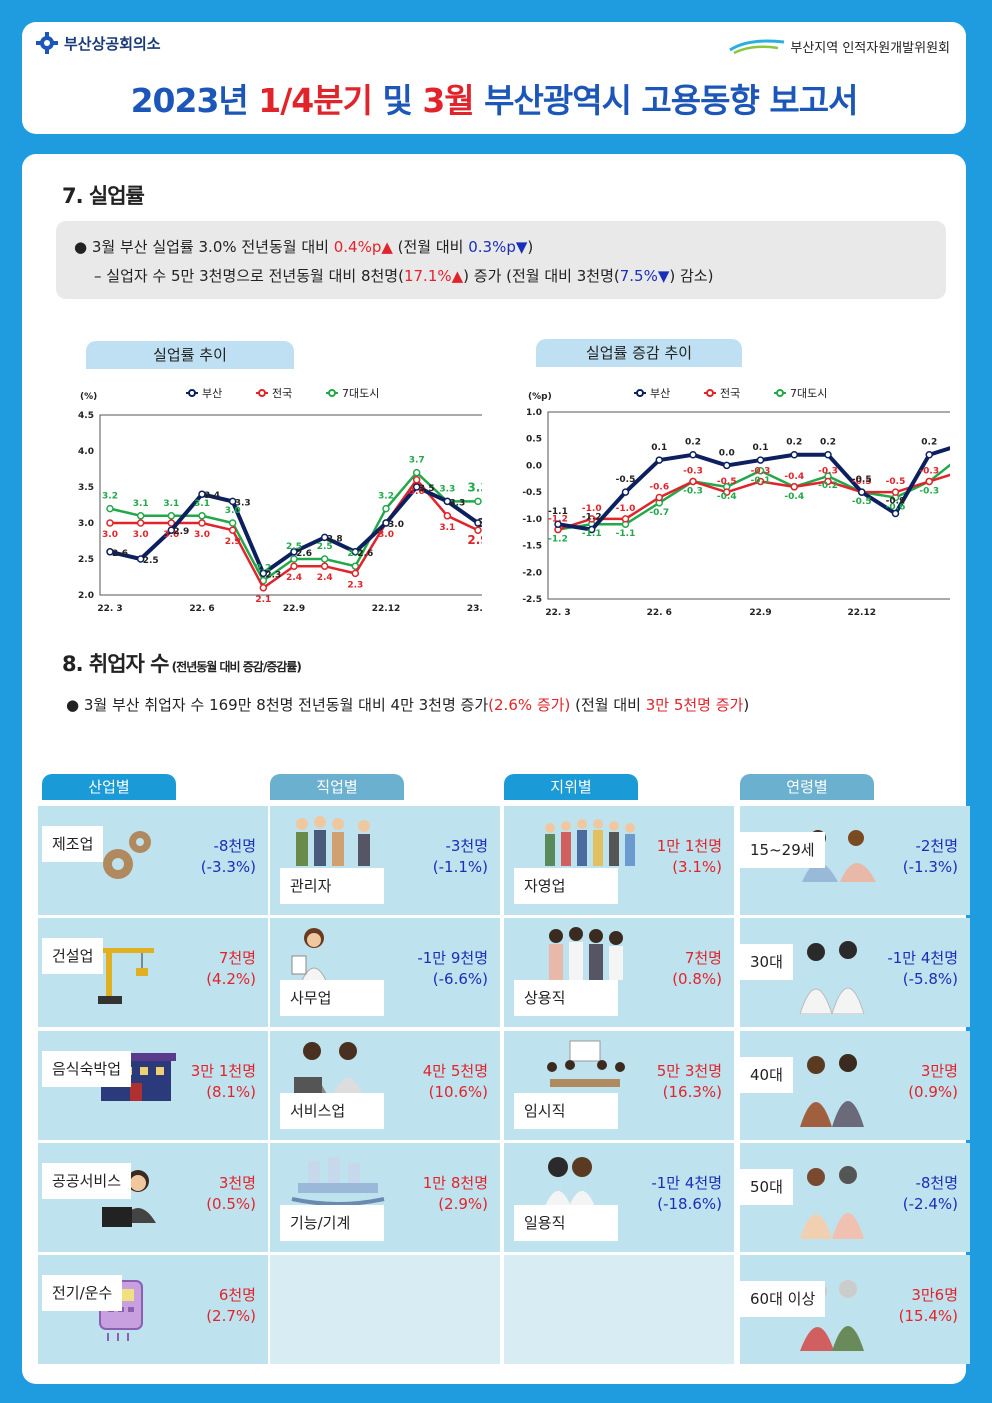 Image resolution: width=992 pixels, height=1403 pixels. I want to click on data-label: 3.2, so click(110, 497).